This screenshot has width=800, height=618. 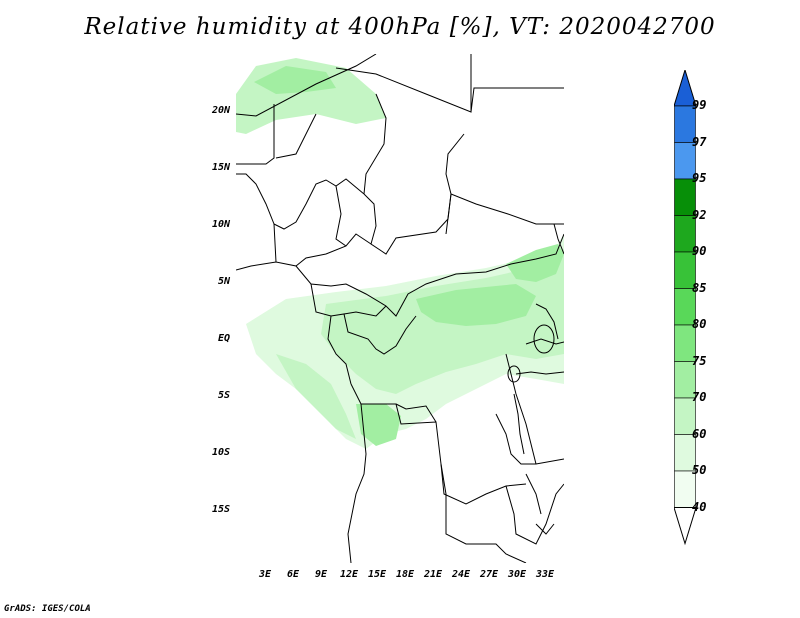 What do you see at coordinates (349, 574) in the screenshot?
I see `lon-label: 12E` at bounding box center [349, 574].